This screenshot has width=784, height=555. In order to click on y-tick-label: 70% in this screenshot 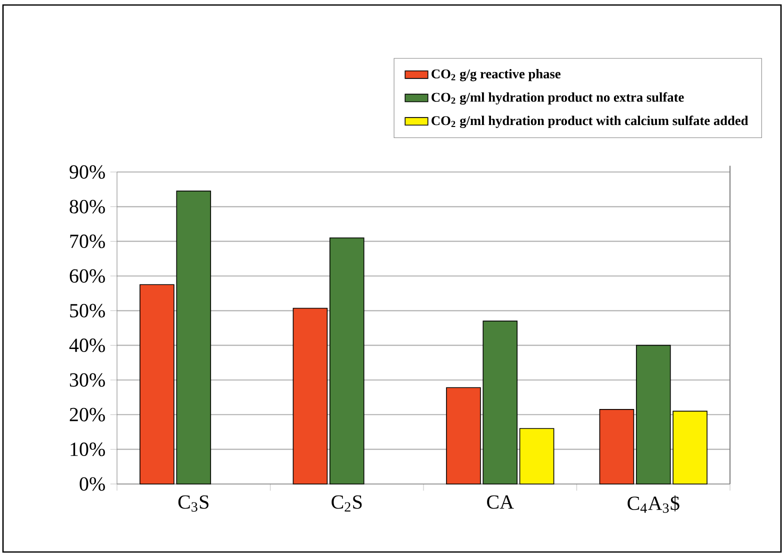, I will do `click(87, 241)`.